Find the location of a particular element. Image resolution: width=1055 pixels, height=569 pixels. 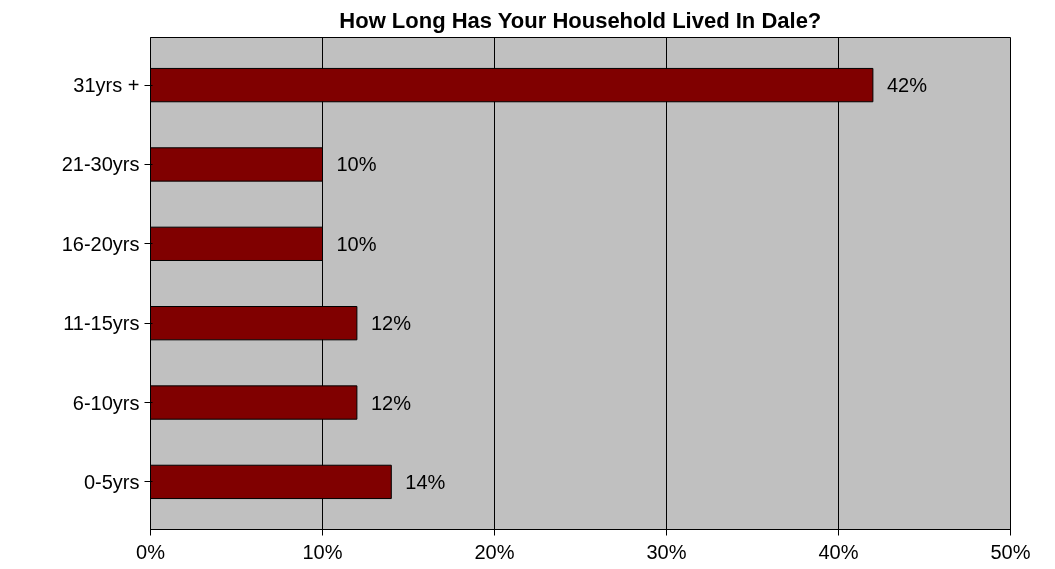

y-tick-label: 21-30yrs is located at coordinates (100, 164).